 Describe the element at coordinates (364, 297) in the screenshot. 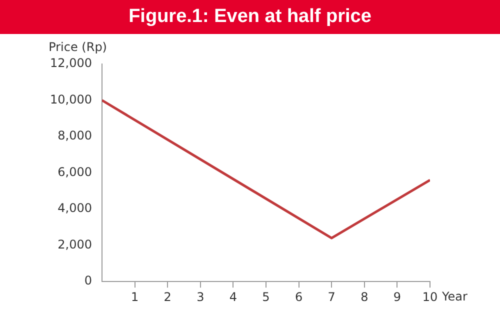

I see `x-tick-label: 8` at that location.